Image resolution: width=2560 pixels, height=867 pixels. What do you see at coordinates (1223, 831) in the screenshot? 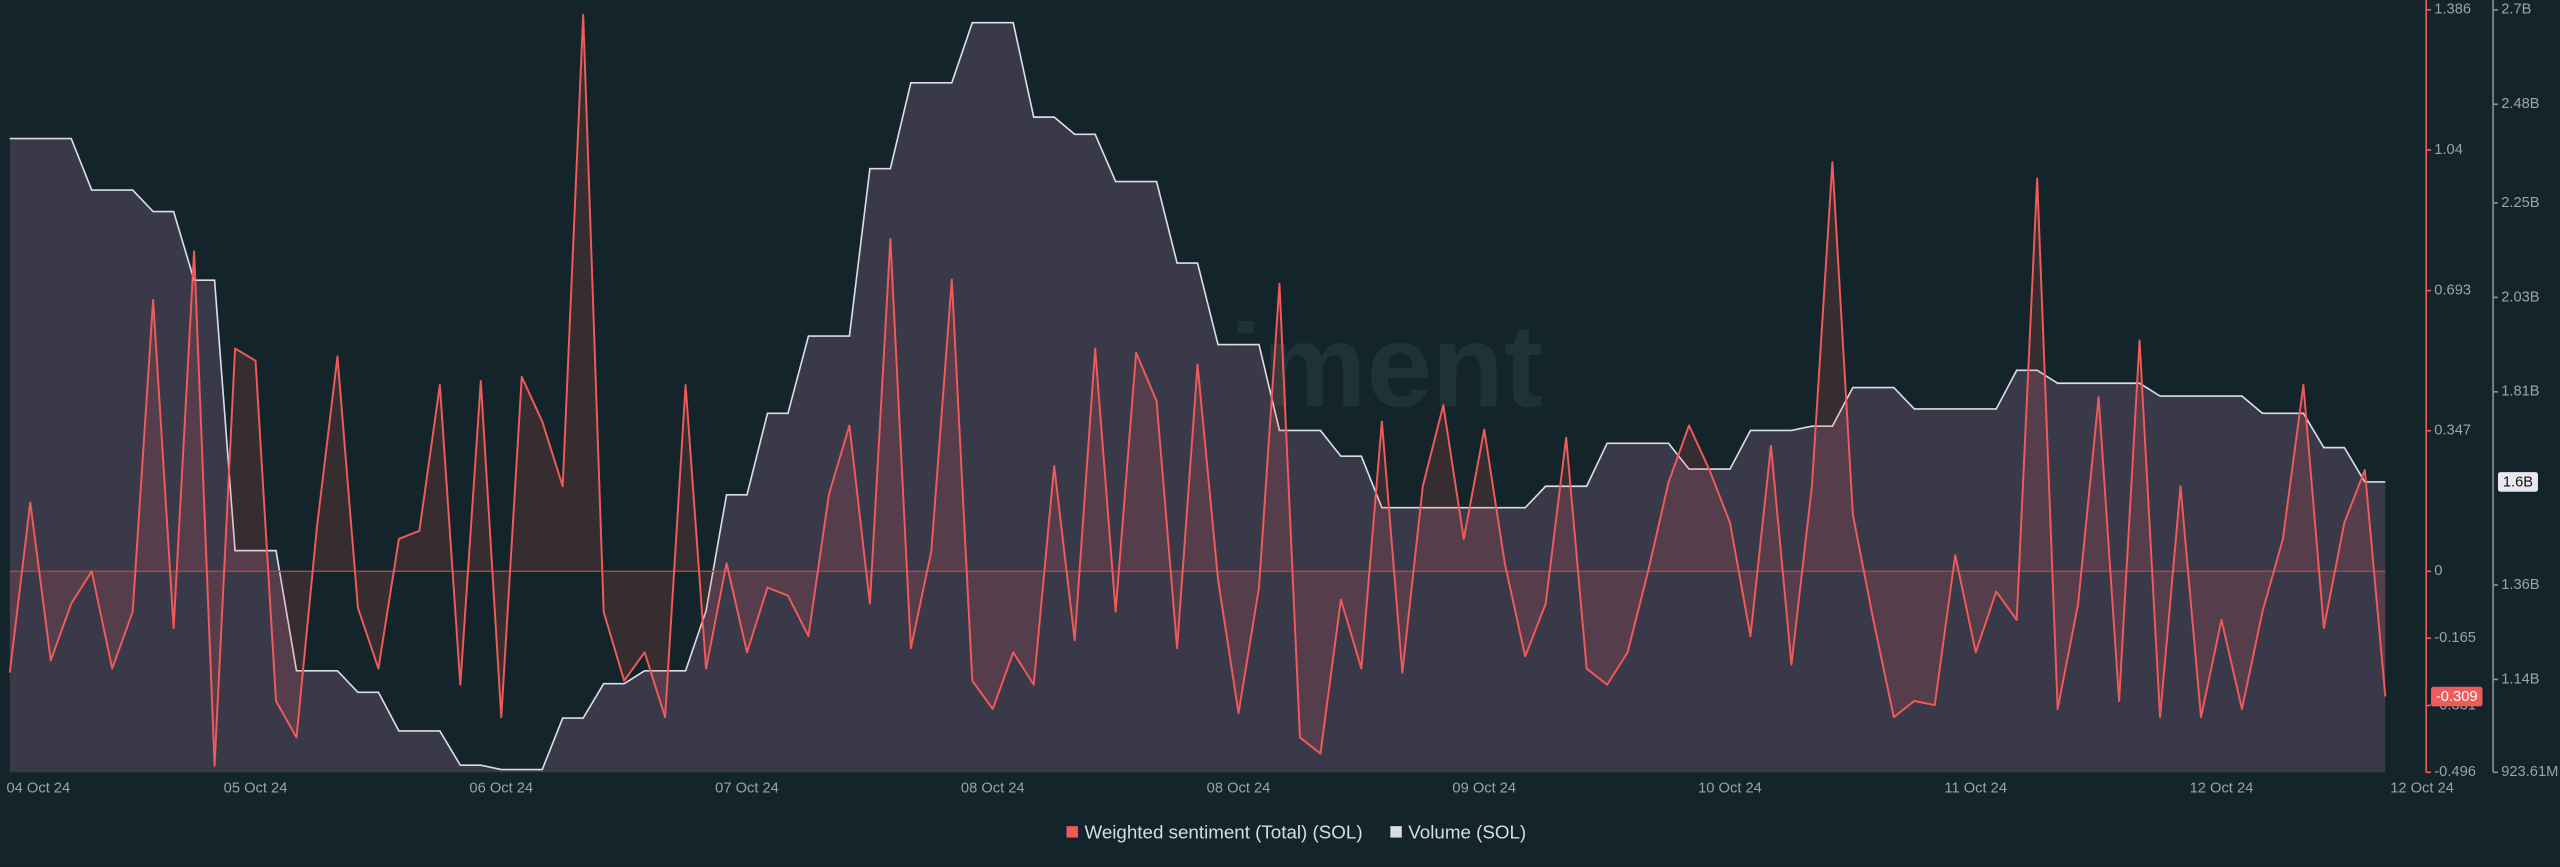
I see `legend-label: Weighted sentiment (Total) (SOL)` at bounding box center [1223, 831].